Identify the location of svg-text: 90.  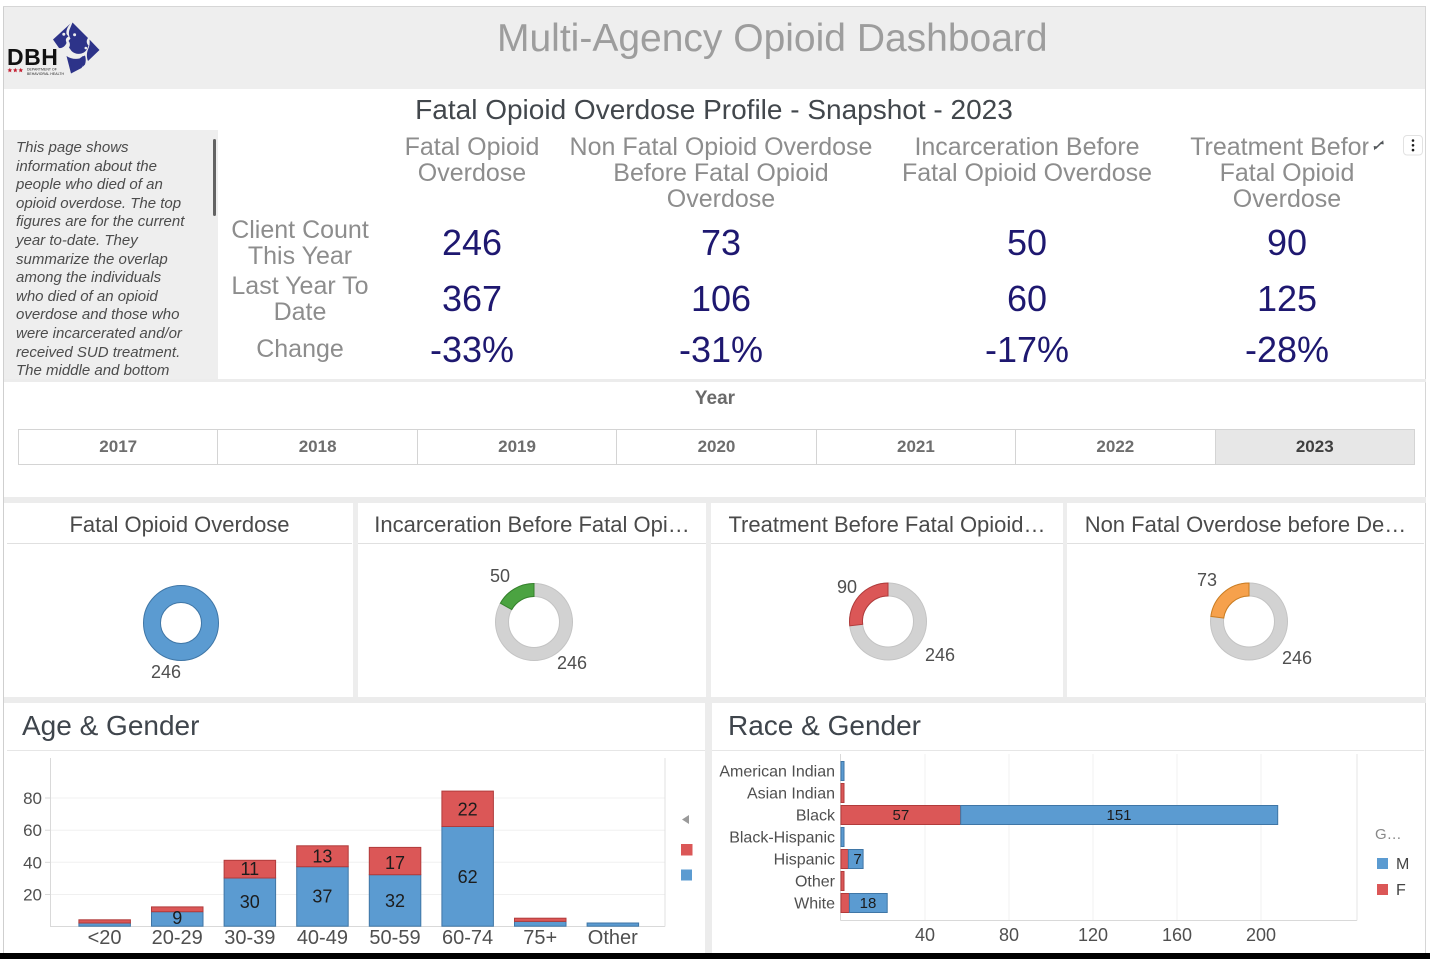
(847, 587).